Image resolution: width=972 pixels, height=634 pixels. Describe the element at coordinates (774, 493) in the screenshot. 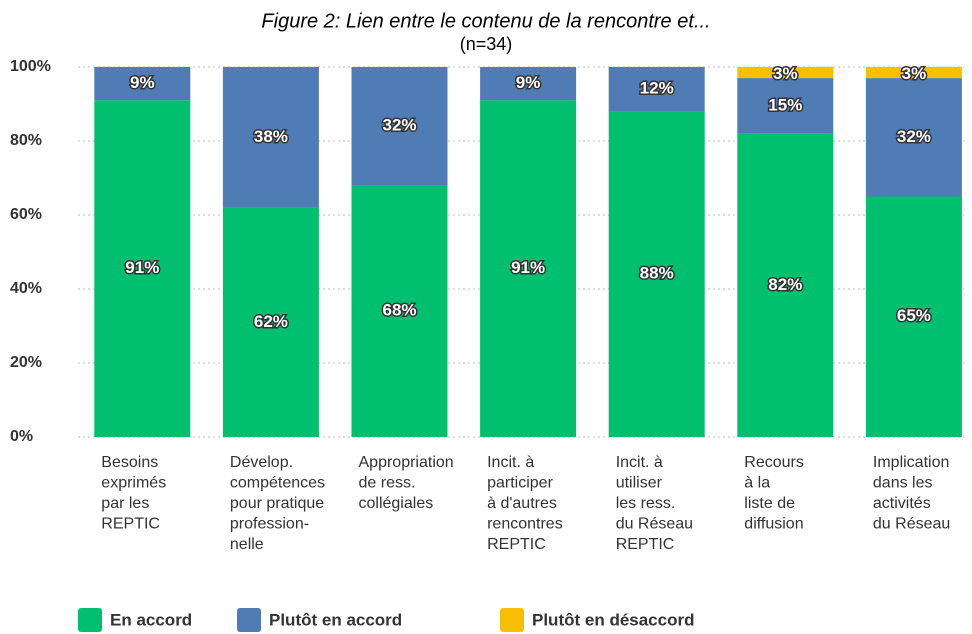

I see `x-tick-label: Recours à la liste de diffusion` at that location.